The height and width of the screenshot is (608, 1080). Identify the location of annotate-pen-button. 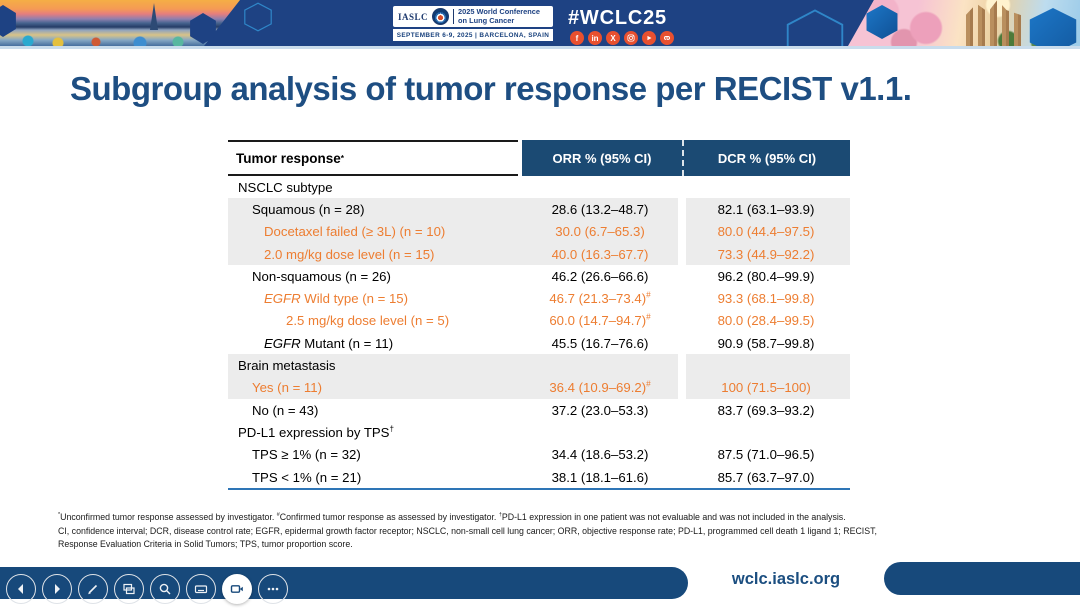
(93, 589).